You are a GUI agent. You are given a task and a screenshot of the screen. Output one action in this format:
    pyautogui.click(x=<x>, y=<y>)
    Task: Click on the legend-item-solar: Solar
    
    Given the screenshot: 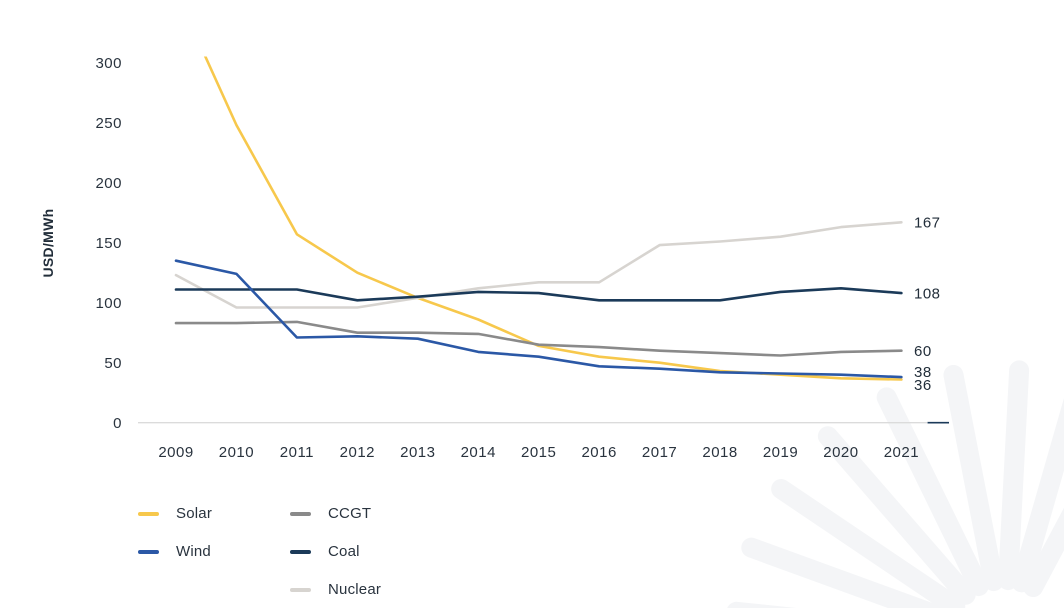 What is the action you would take?
    pyautogui.click(x=214, y=513)
    